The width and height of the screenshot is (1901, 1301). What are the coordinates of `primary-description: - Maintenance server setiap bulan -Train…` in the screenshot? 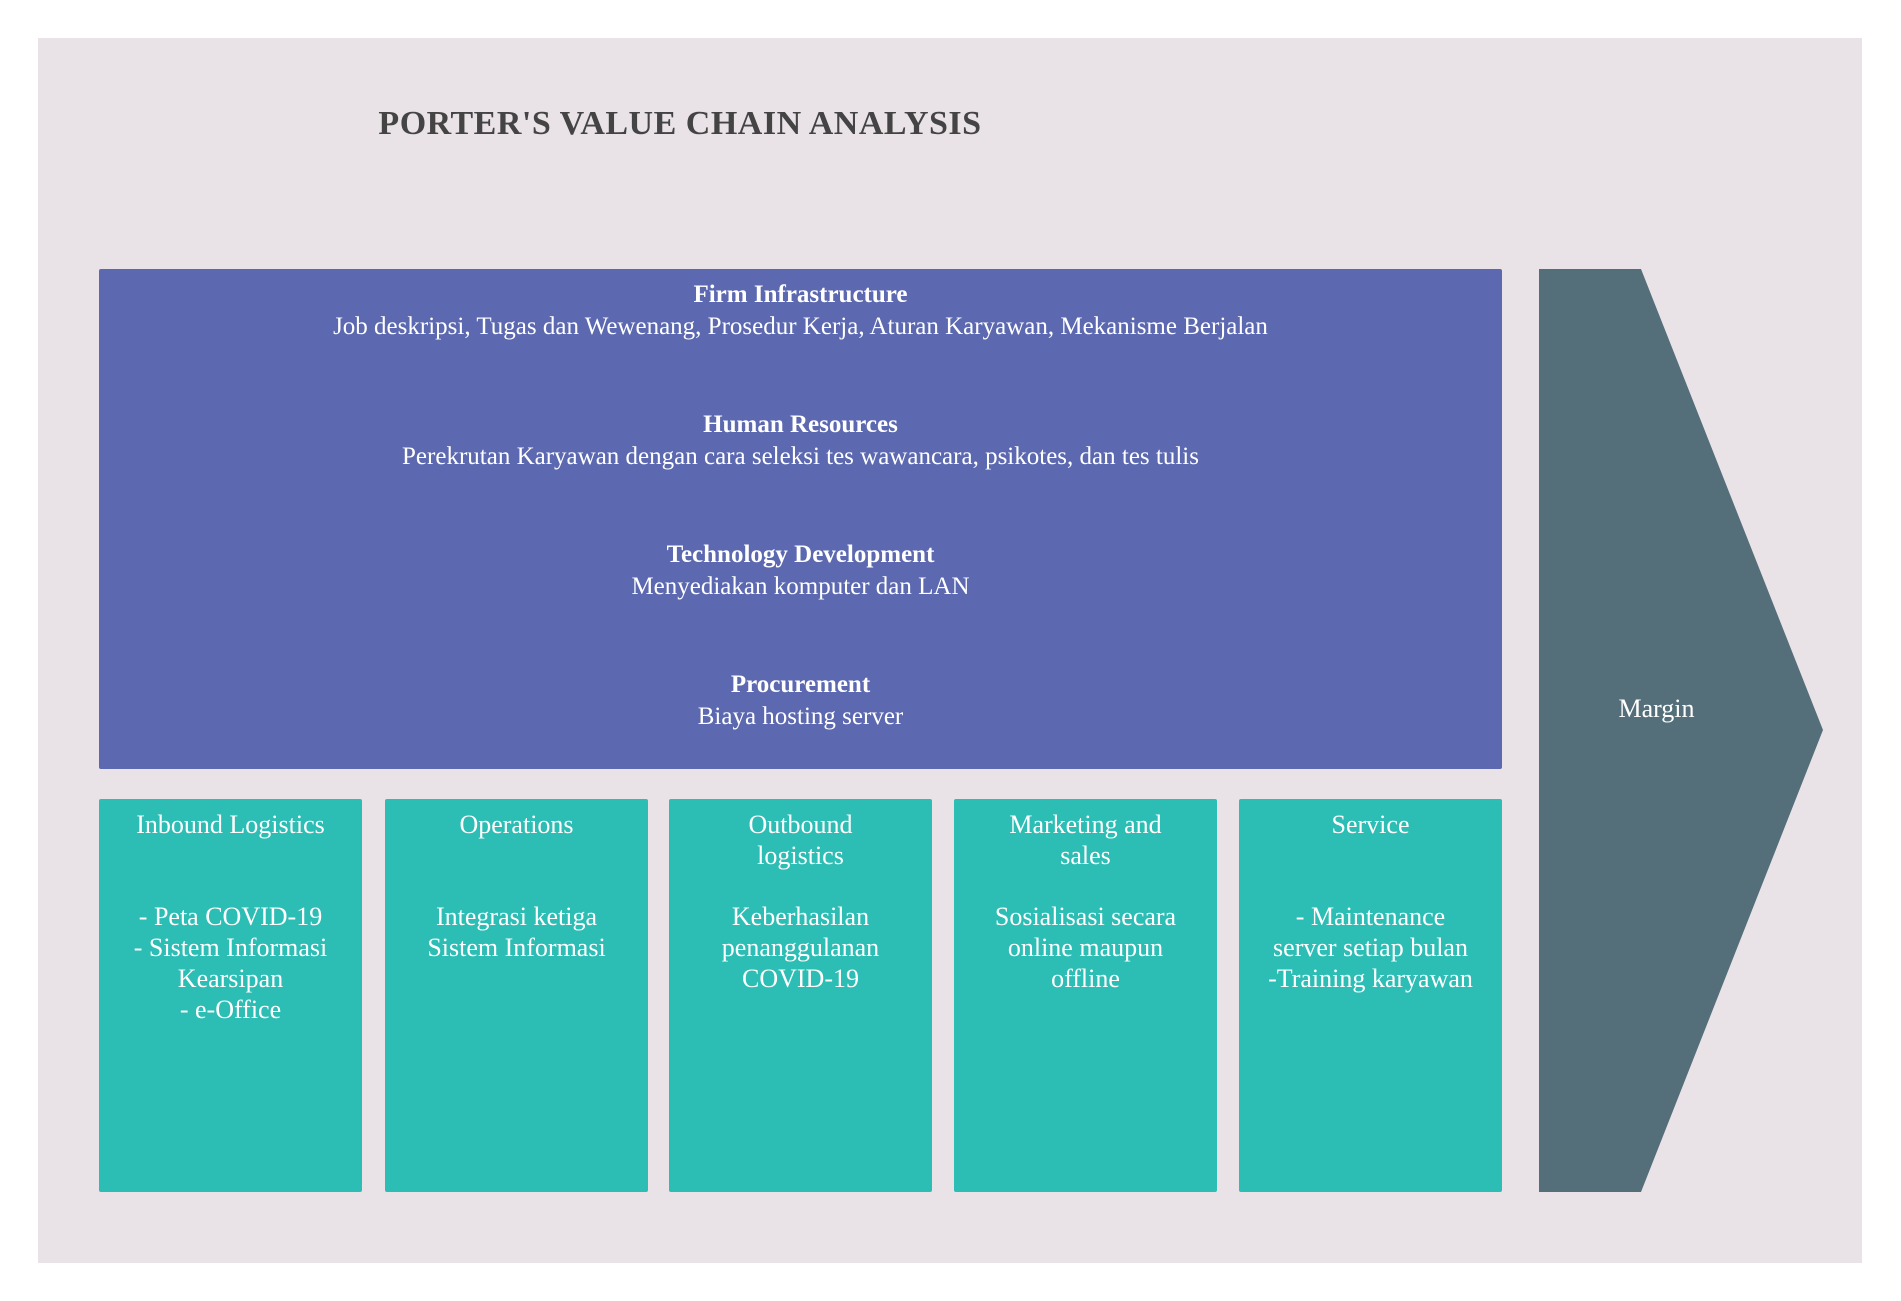 It's located at (1370, 947).